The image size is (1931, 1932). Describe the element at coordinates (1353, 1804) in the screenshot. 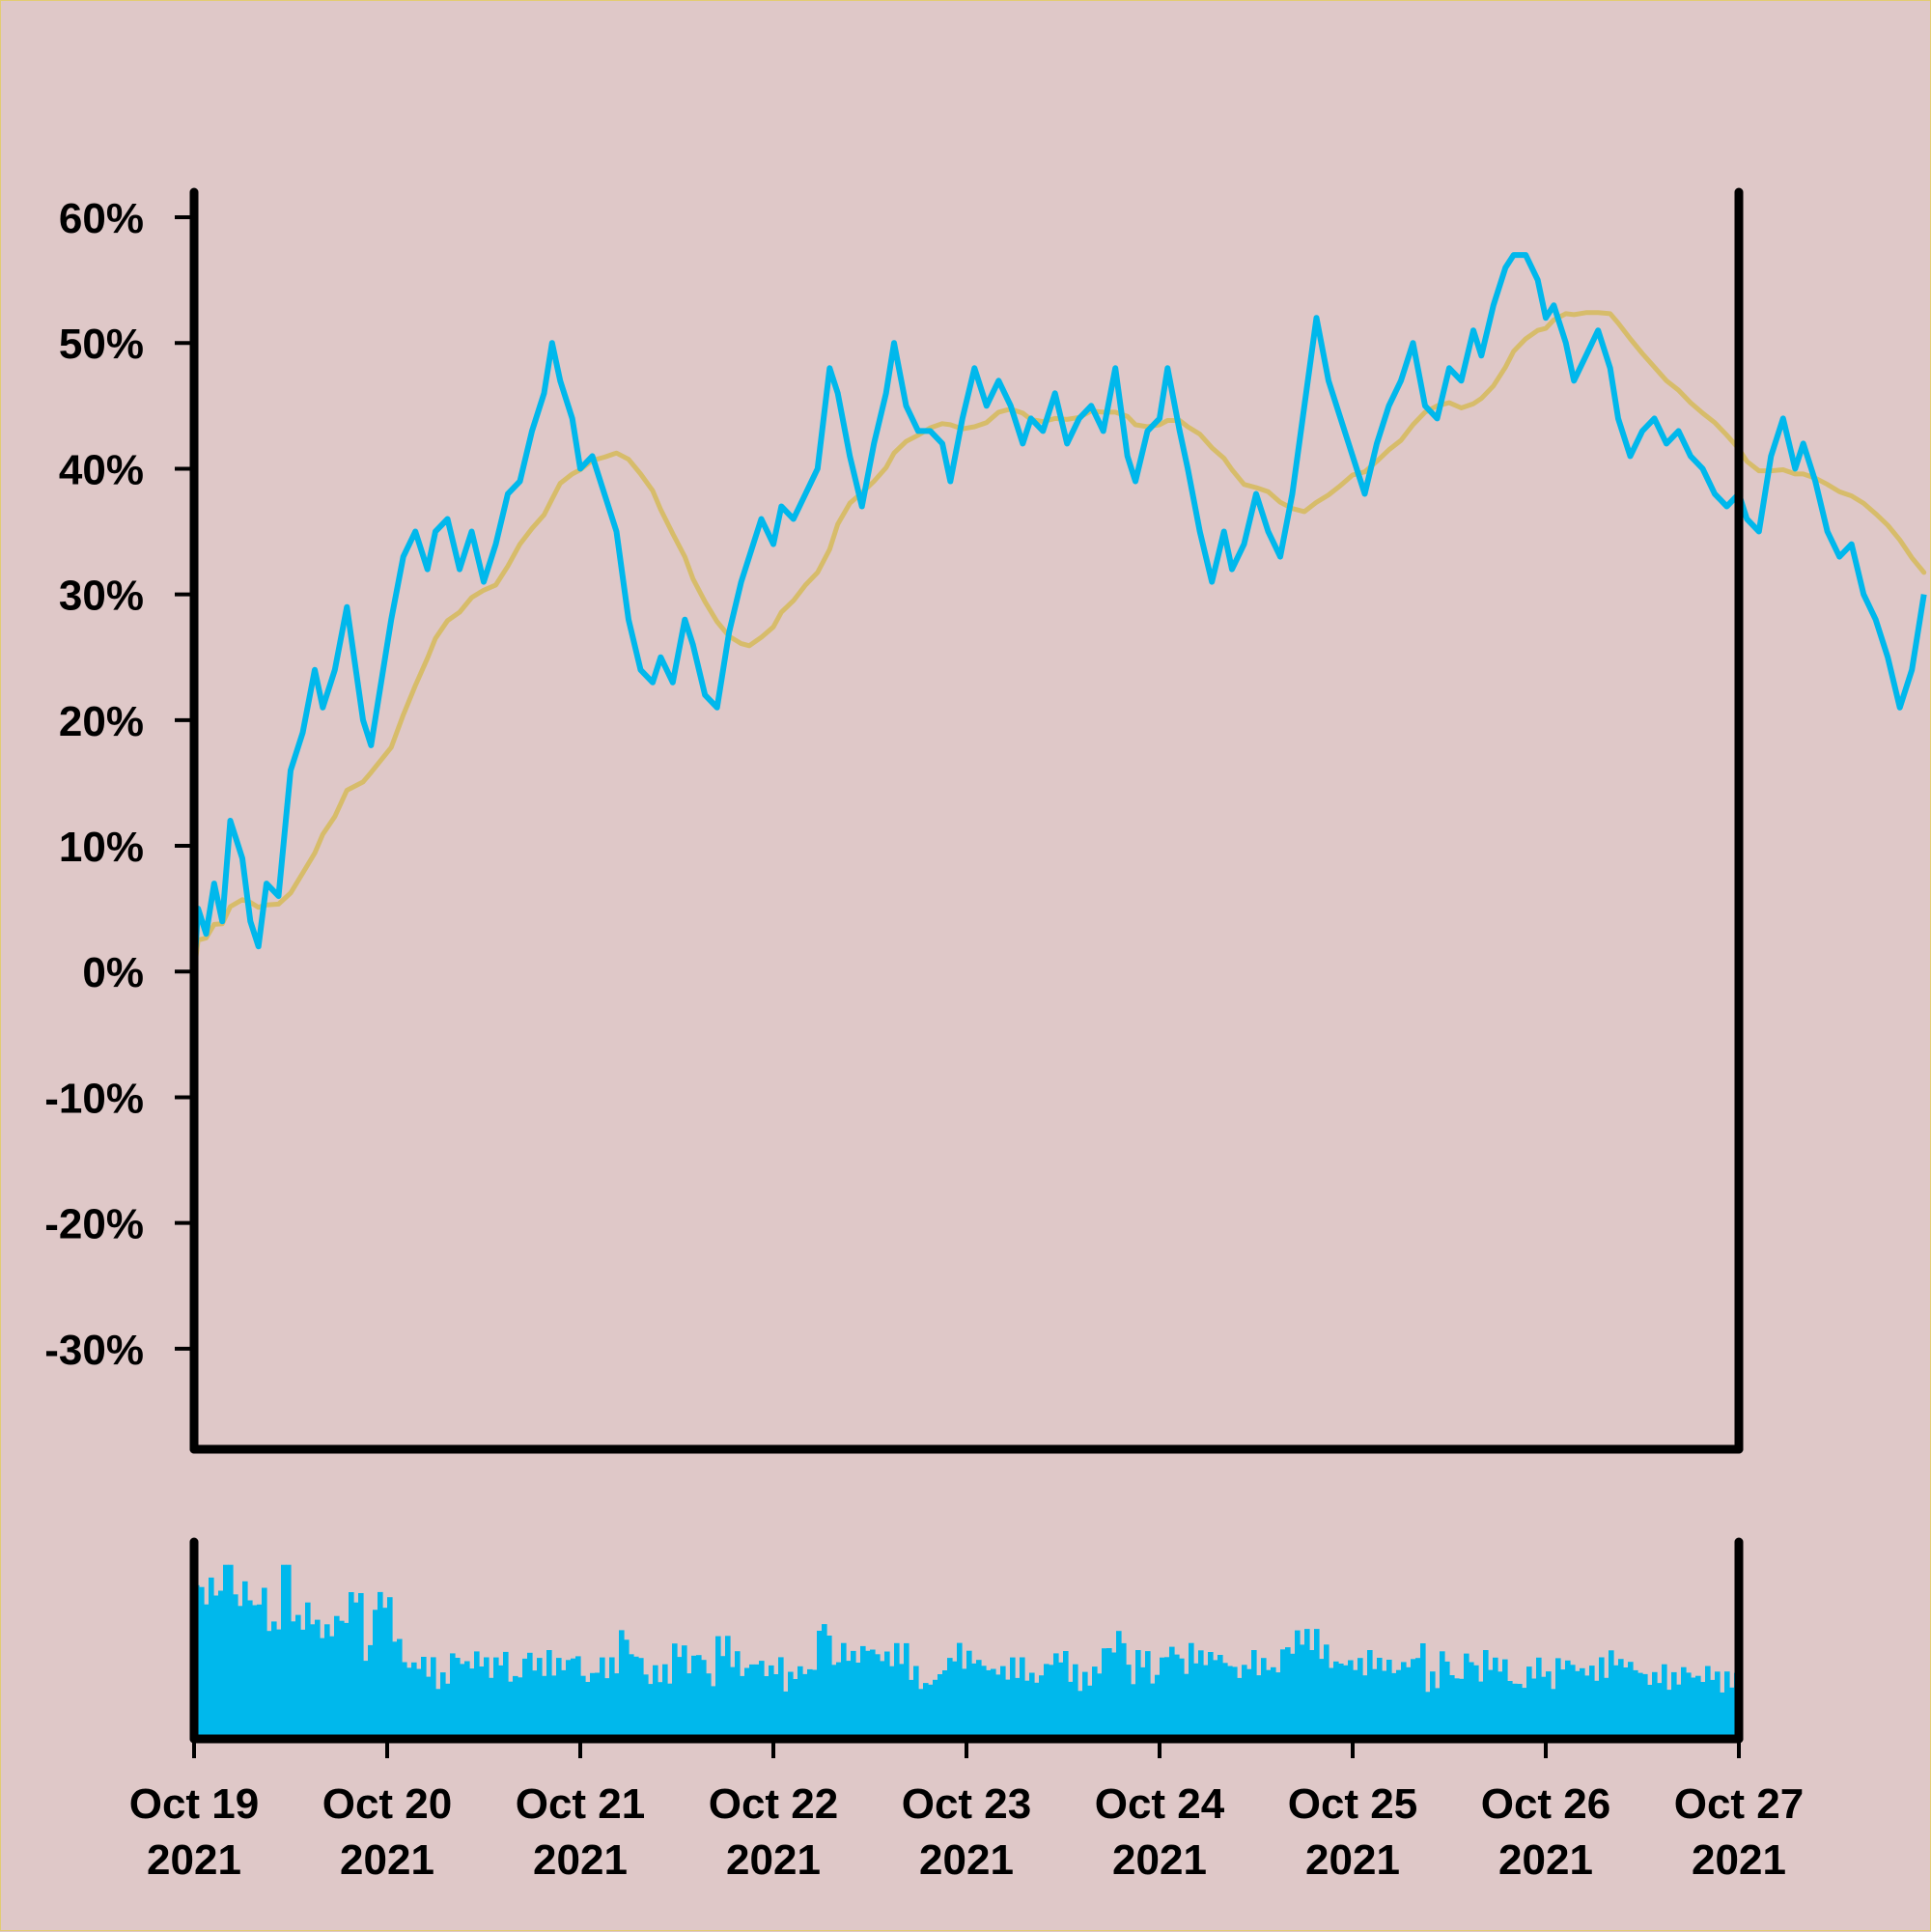

I see `x-tick-label-date: Oct 25` at that location.